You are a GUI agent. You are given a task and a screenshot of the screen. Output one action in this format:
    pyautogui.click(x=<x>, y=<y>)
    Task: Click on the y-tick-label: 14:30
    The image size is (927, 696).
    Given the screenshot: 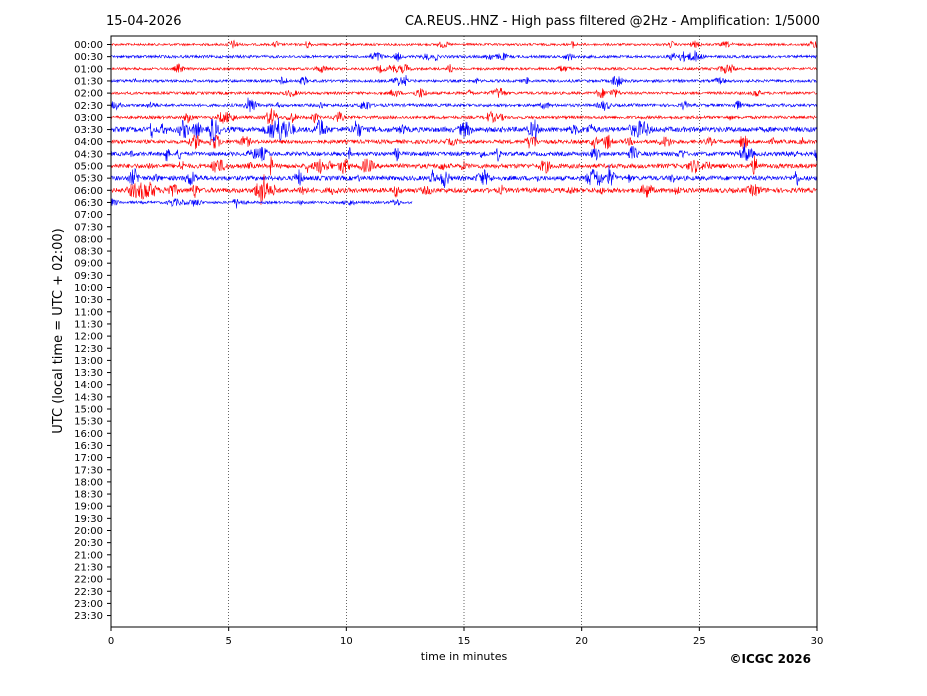 What is the action you would take?
    pyautogui.click(x=88, y=397)
    